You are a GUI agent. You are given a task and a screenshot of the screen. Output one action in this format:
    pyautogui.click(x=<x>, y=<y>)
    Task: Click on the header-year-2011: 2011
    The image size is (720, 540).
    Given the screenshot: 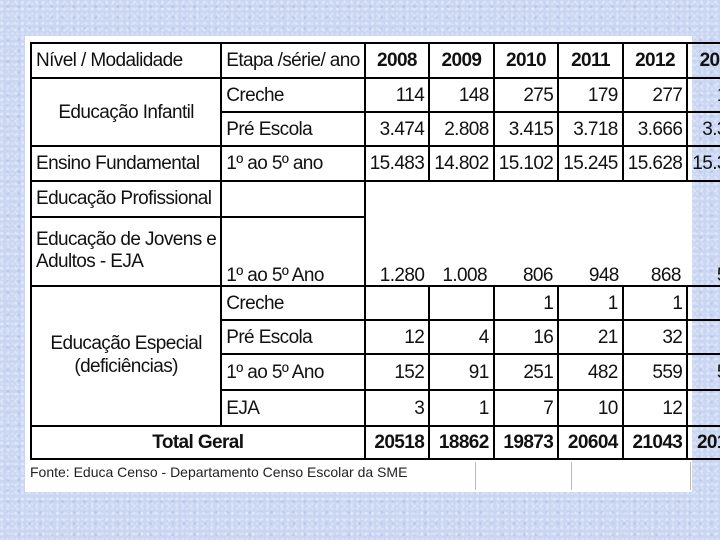 What is the action you would take?
    pyautogui.click(x=590, y=60)
    